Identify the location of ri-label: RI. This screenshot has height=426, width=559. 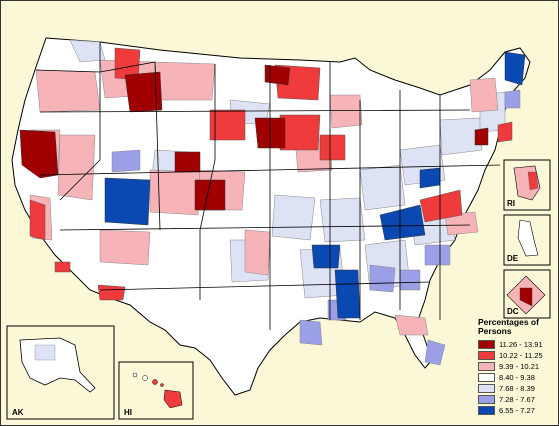
(511, 203).